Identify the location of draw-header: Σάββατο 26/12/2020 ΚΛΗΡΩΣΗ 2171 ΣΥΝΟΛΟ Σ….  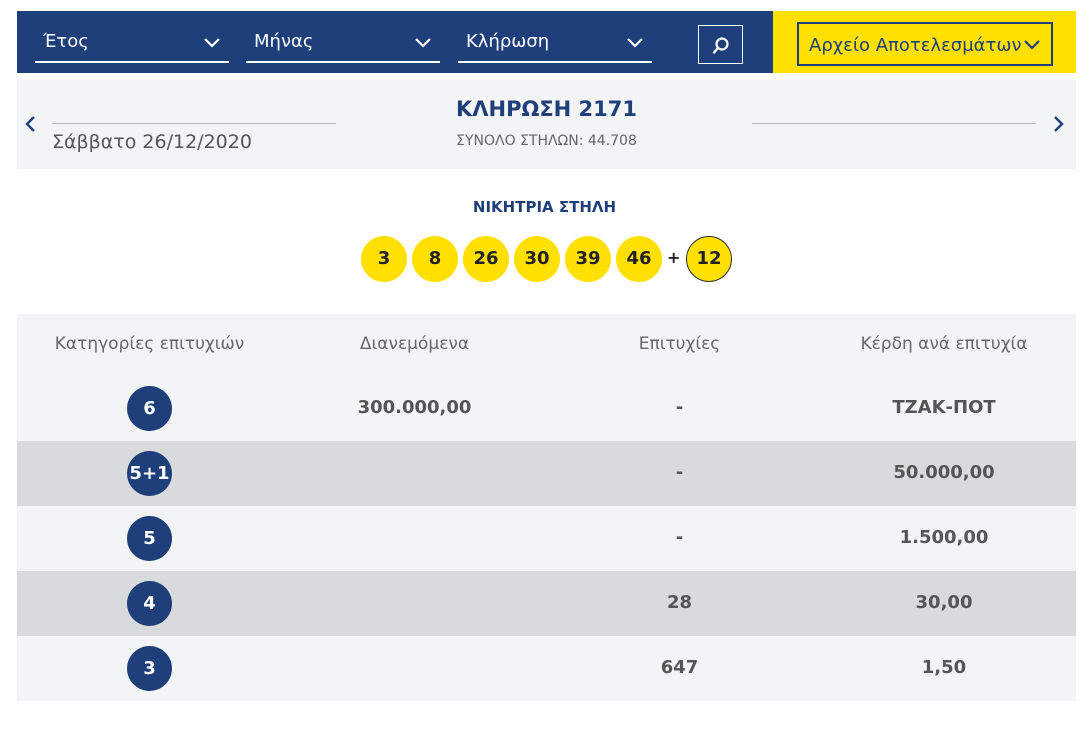
(546, 124).